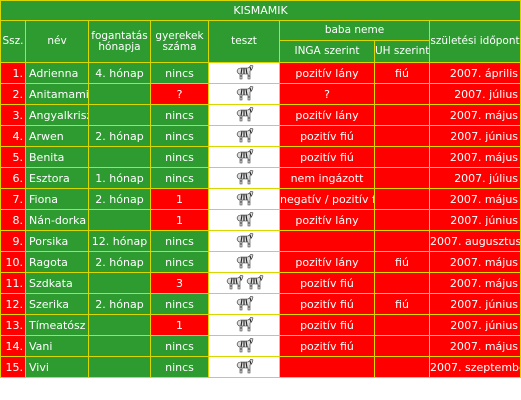 This screenshot has width=521, height=400. I want to click on row-num: 7., so click(13, 199).